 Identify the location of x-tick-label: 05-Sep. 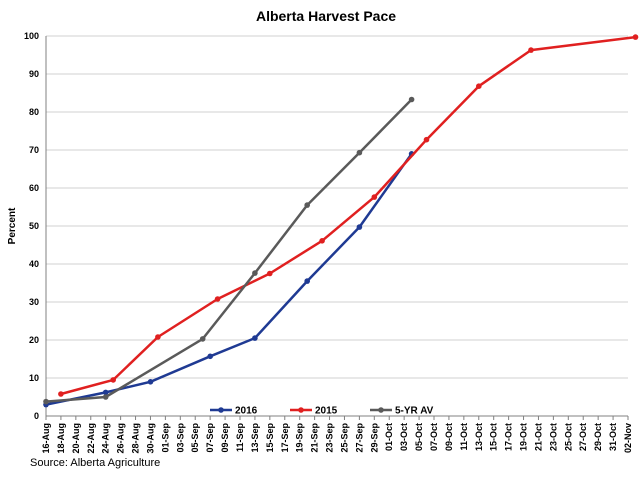
(195, 437).